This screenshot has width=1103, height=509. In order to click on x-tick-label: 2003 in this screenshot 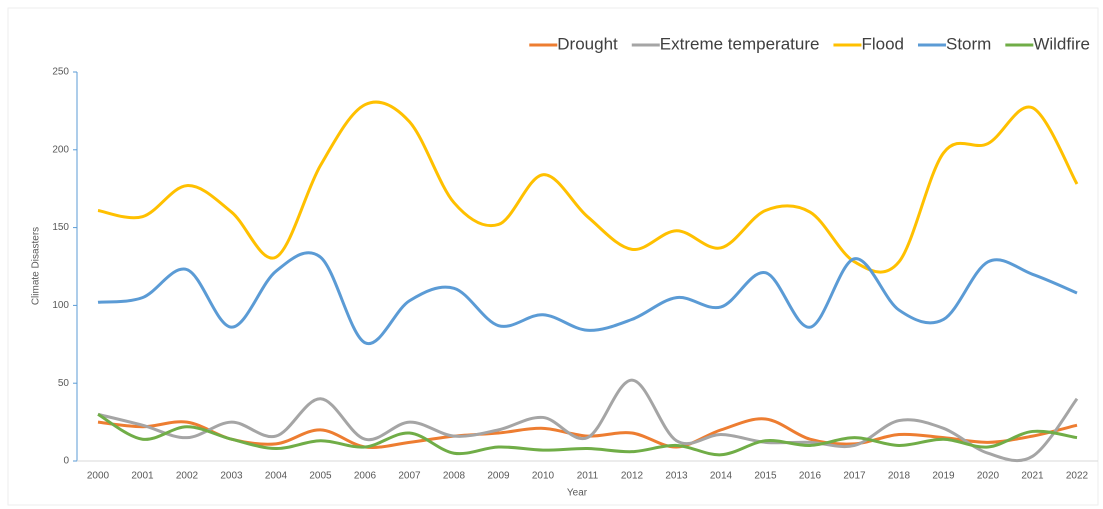, I will do `click(231, 476)`.